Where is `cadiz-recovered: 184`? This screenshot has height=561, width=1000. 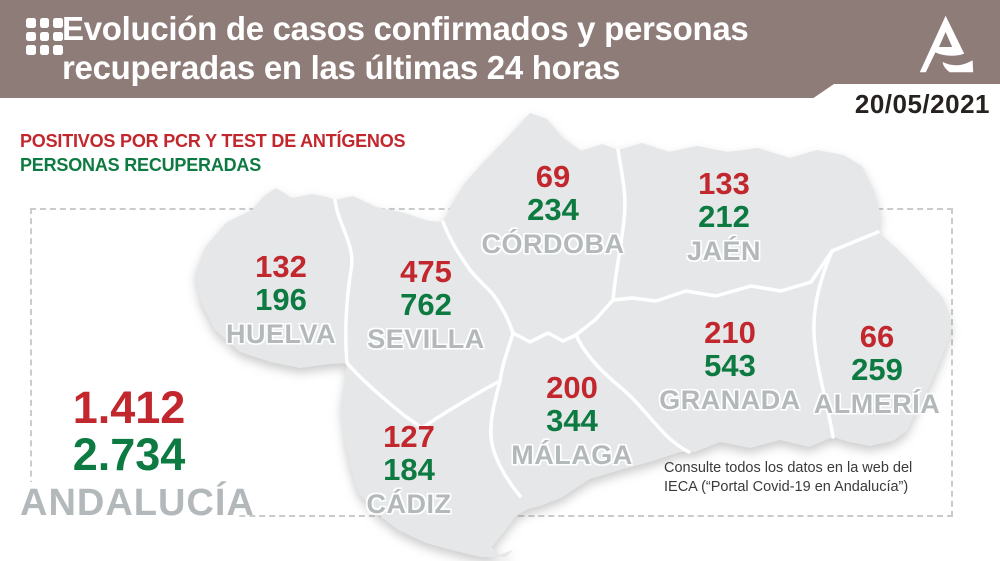 cadiz-recovered: 184 is located at coordinates (409, 469).